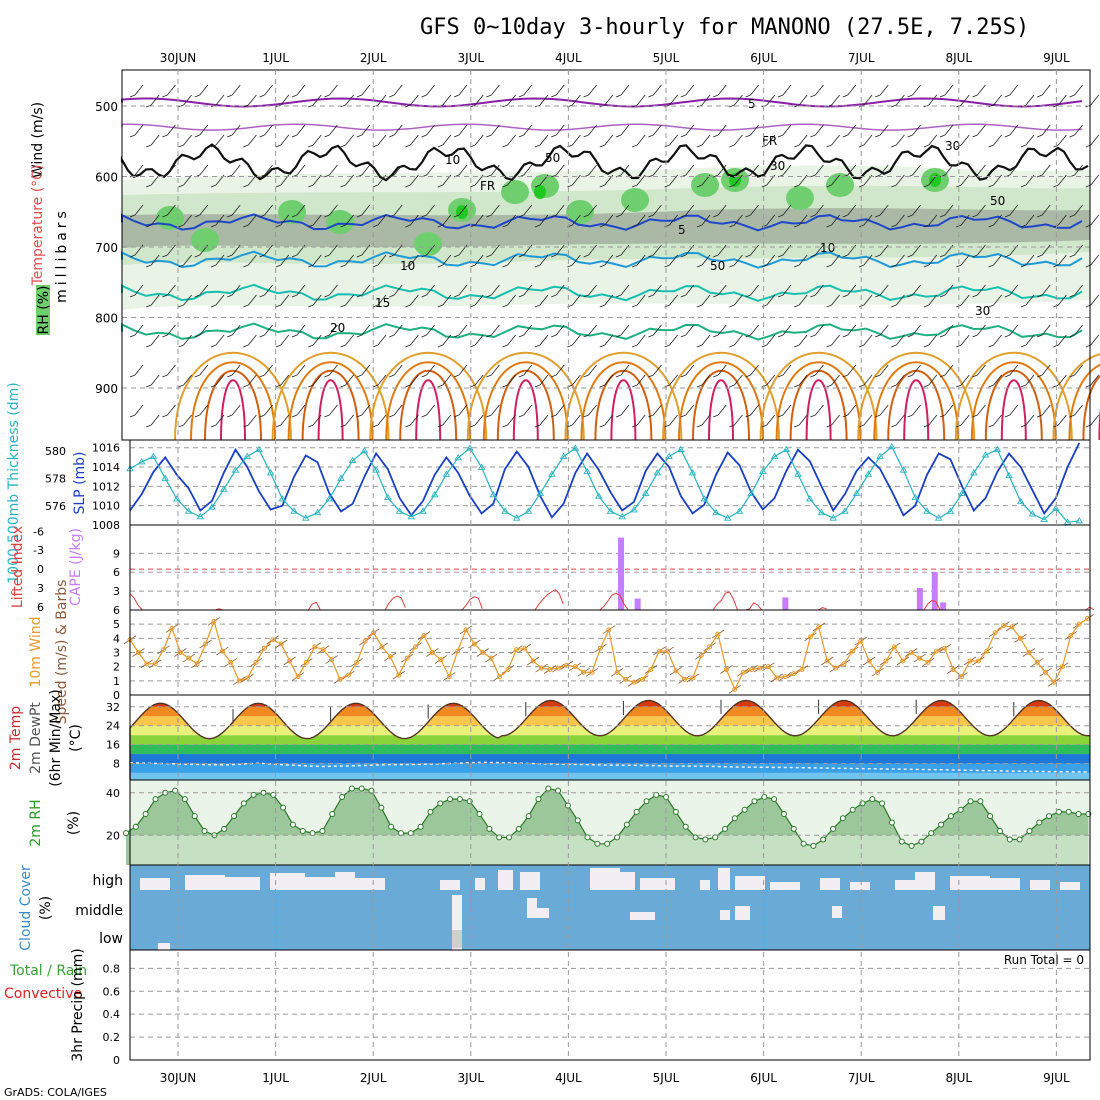  Describe the element at coordinates (452, 160) in the screenshot. I see `contour-label: 10` at that location.